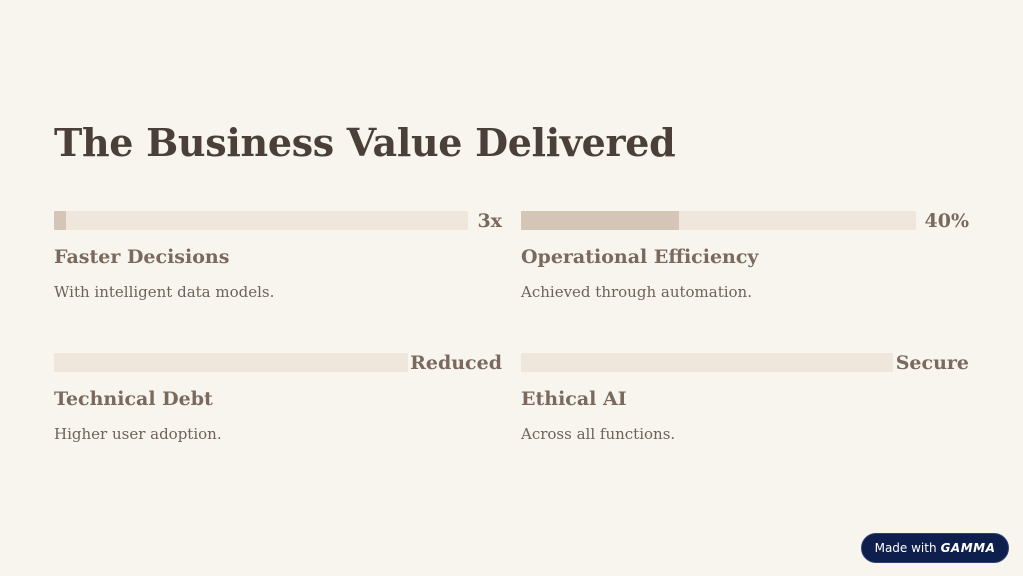  Describe the element at coordinates (133, 399) in the screenshot. I see `stat-heading: Technical Debt` at that location.